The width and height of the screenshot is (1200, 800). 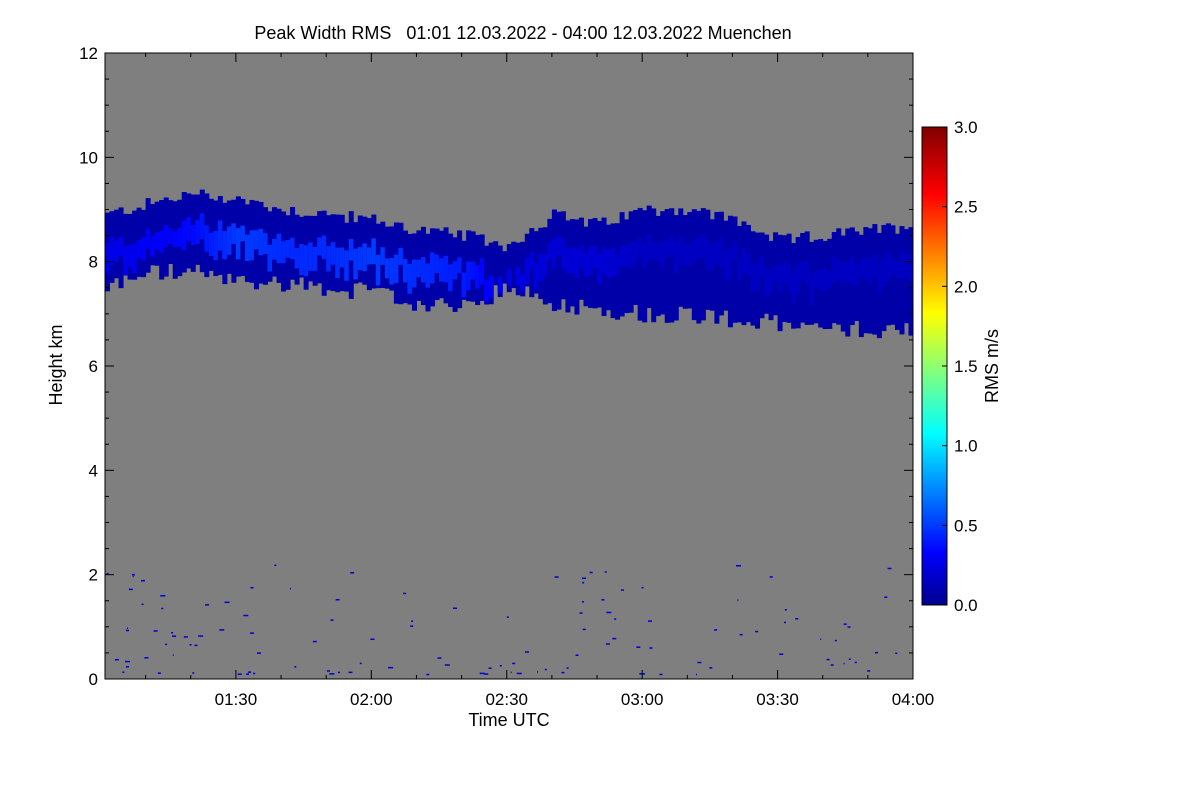 What do you see at coordinates (93, 366) in the screenshot?
I see `y-tick-label: 6` at bounding box center [93, 366].